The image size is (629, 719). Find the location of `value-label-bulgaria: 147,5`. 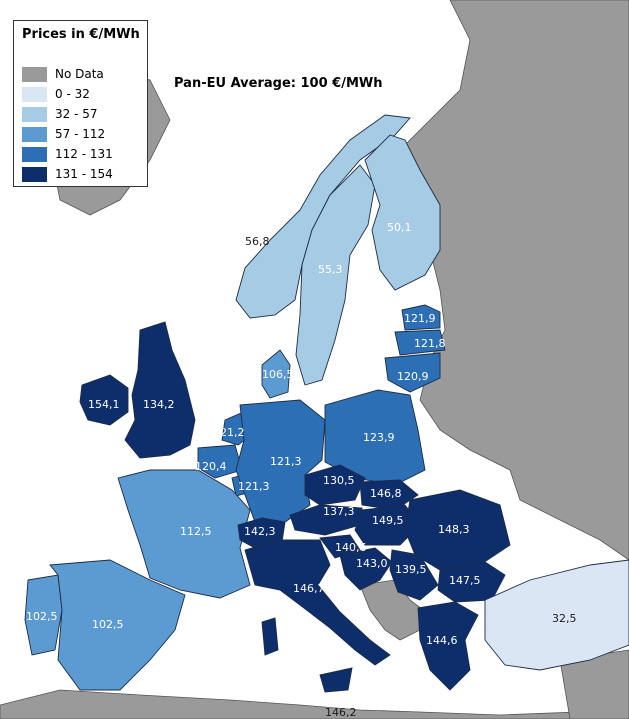

value-label-bulgaria: 147,5 is located at coordinates (465, 580).